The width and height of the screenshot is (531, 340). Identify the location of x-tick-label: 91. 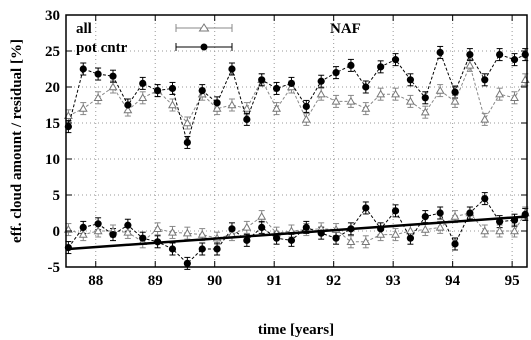
(274, 281).